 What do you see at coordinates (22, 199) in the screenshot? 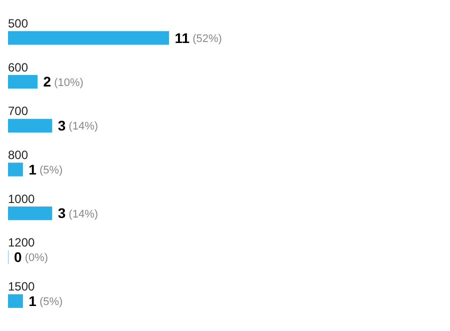
I see `y-tick-label: 1000` at bounding box center [22, 199].